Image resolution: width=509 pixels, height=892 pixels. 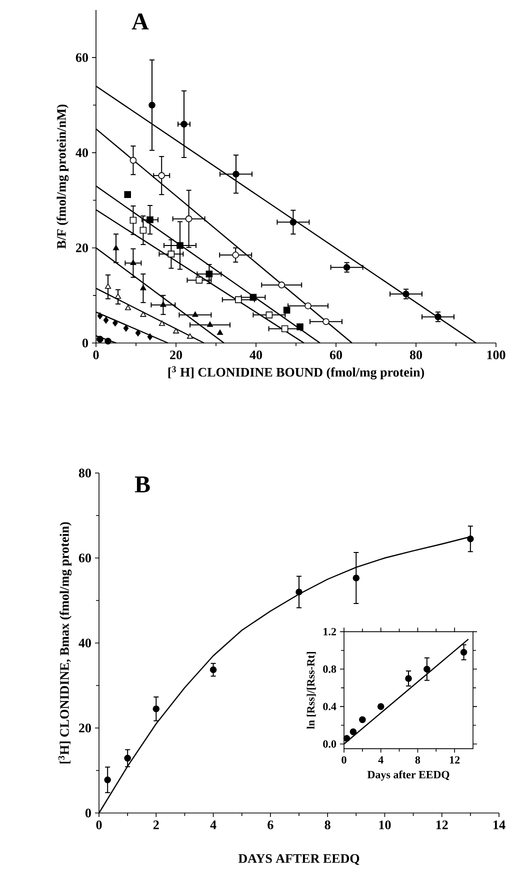 I want to click on x-axis-title: Days after EEDQ, so click(x=408, y=775).